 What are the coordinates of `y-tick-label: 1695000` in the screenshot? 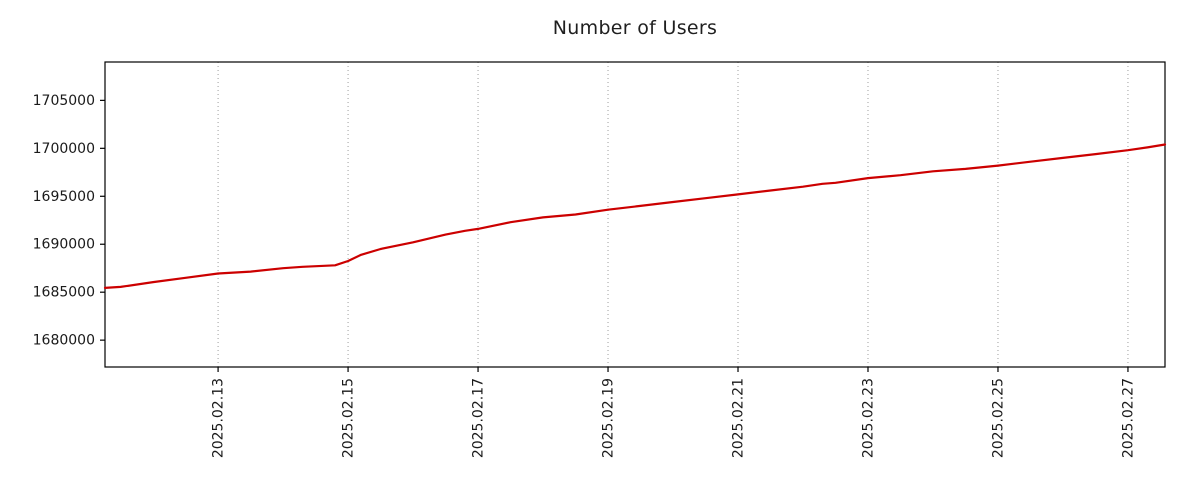 It's located at (64, 197).